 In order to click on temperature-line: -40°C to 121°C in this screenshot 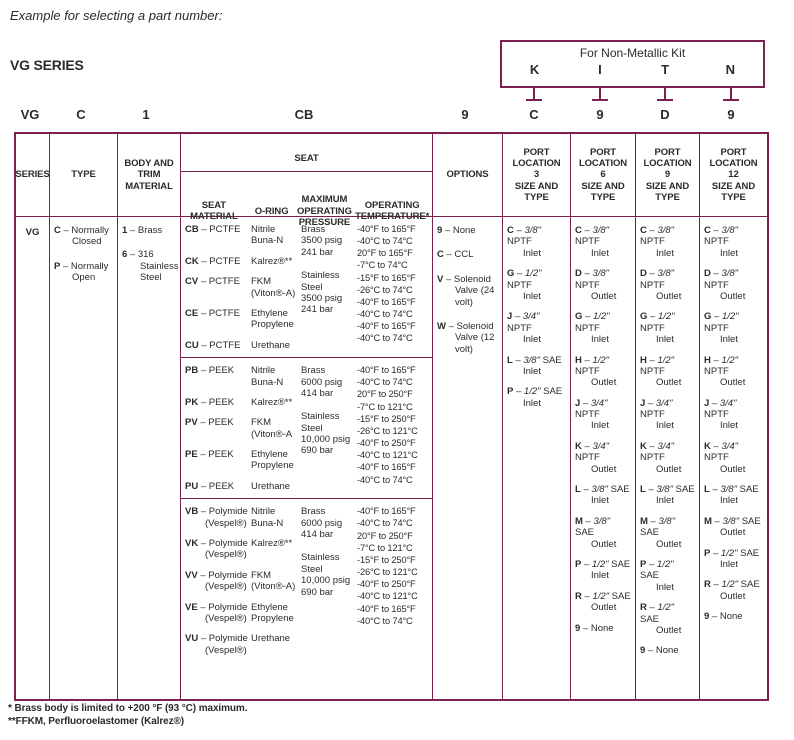, I will do `click(387, 455)`.